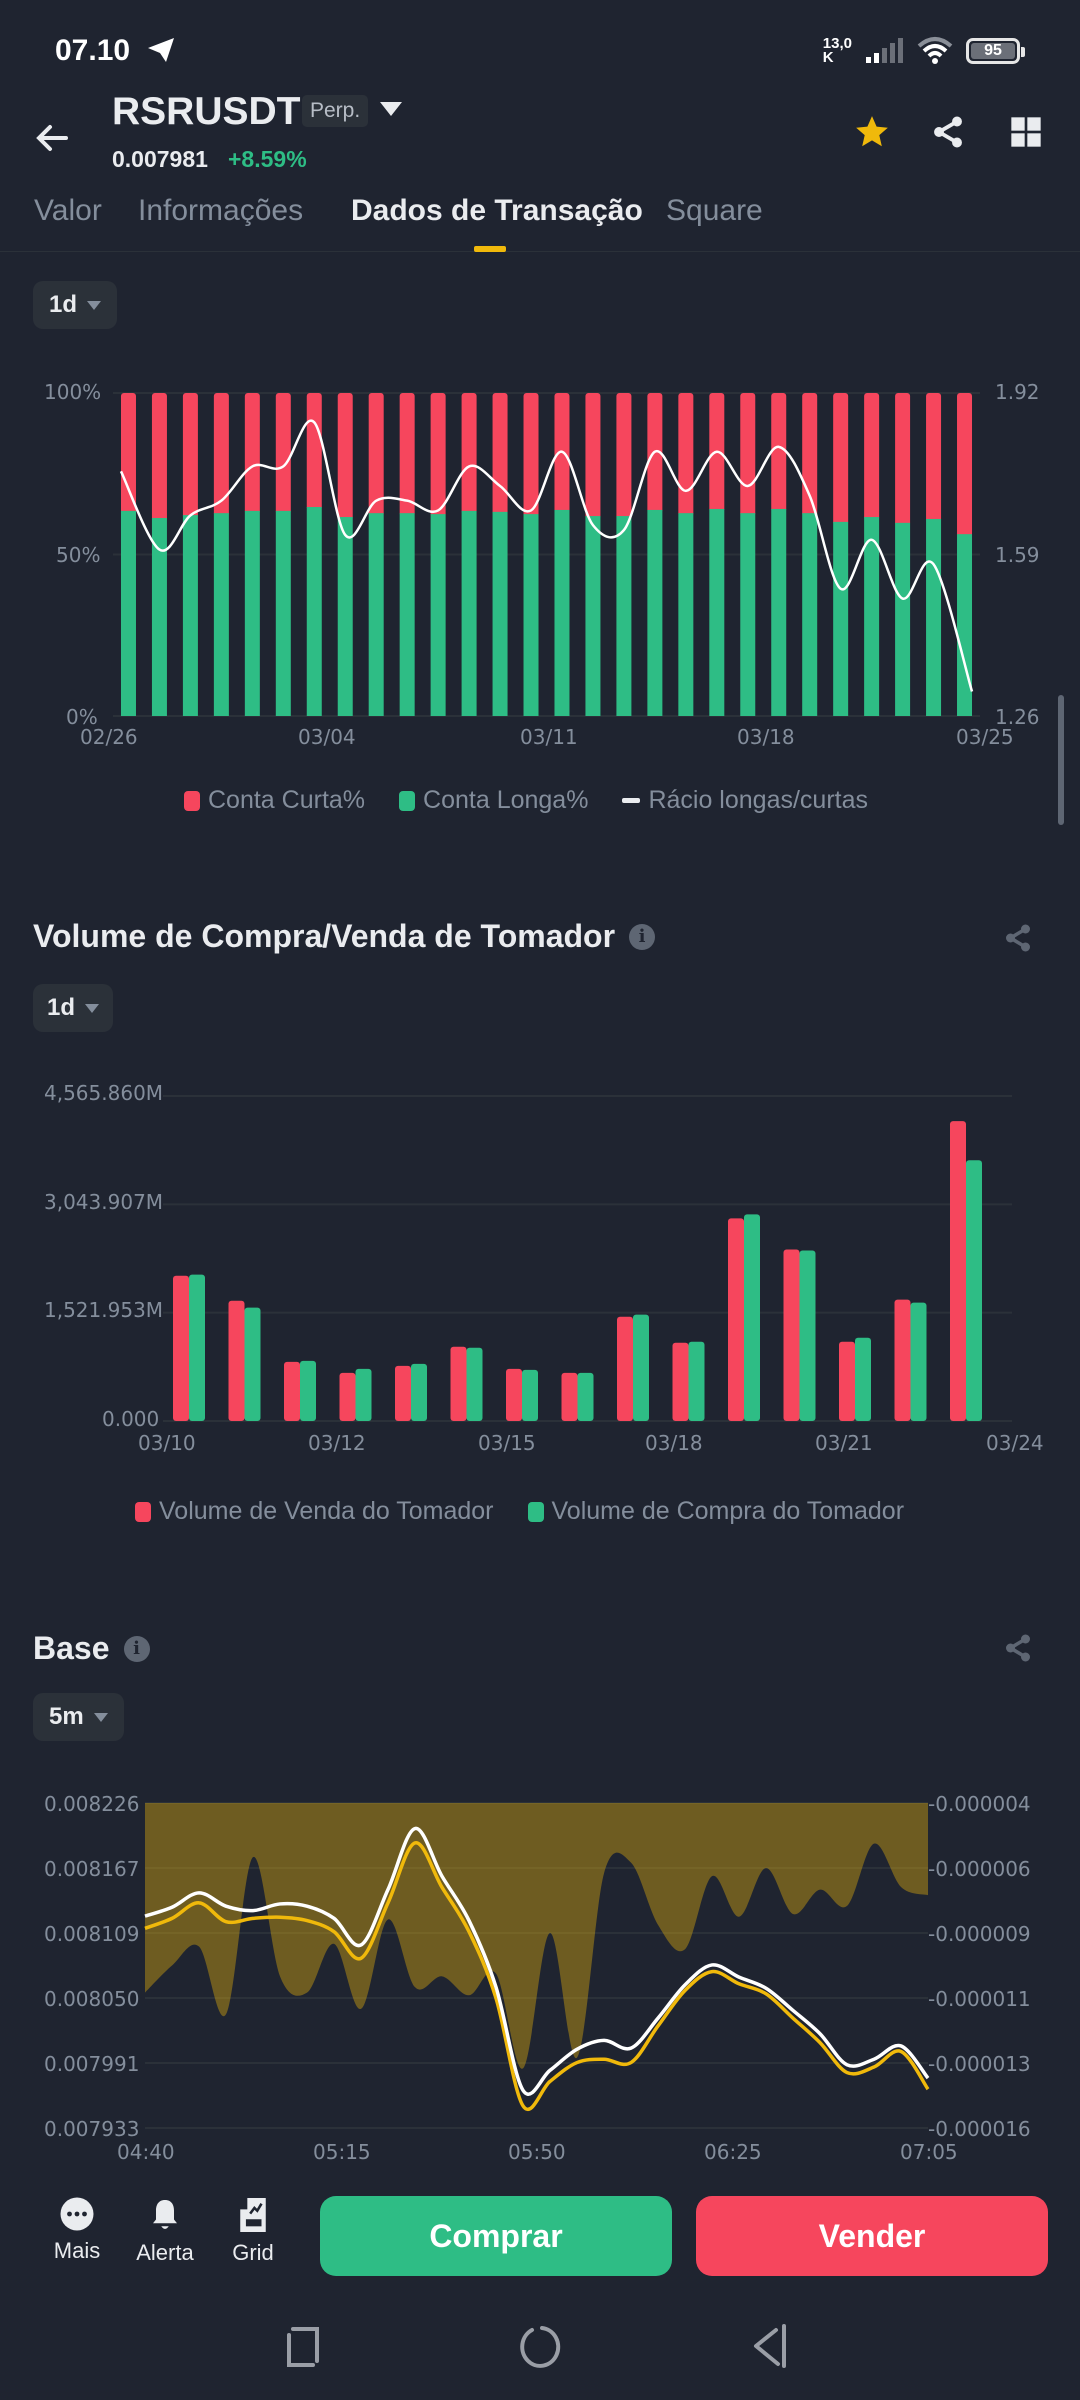 This screenshot has height=2400, width=1080. What do you see at coordinates (549, 737) in the screenshot?
I see `x-tick-label: 03/11` at bounding box center [549, 737].